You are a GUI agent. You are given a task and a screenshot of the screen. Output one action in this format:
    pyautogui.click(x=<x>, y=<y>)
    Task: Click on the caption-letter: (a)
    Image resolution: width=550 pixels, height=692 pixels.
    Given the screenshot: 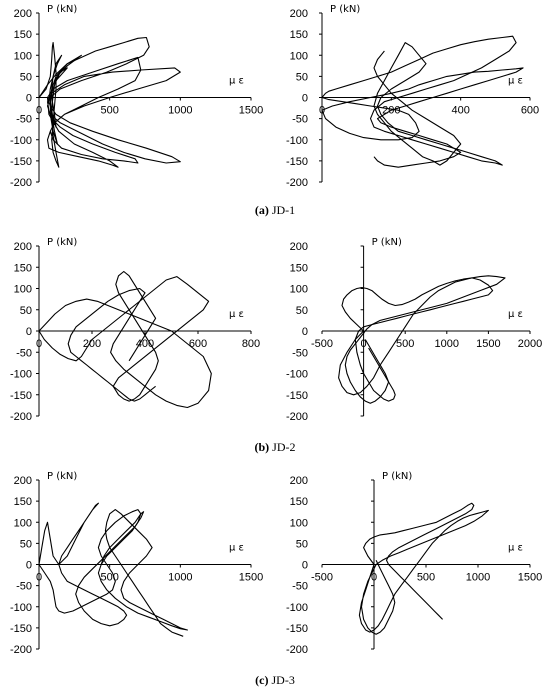 What is the action you would take?
    pyautogui.click(x=261, y=210)
    